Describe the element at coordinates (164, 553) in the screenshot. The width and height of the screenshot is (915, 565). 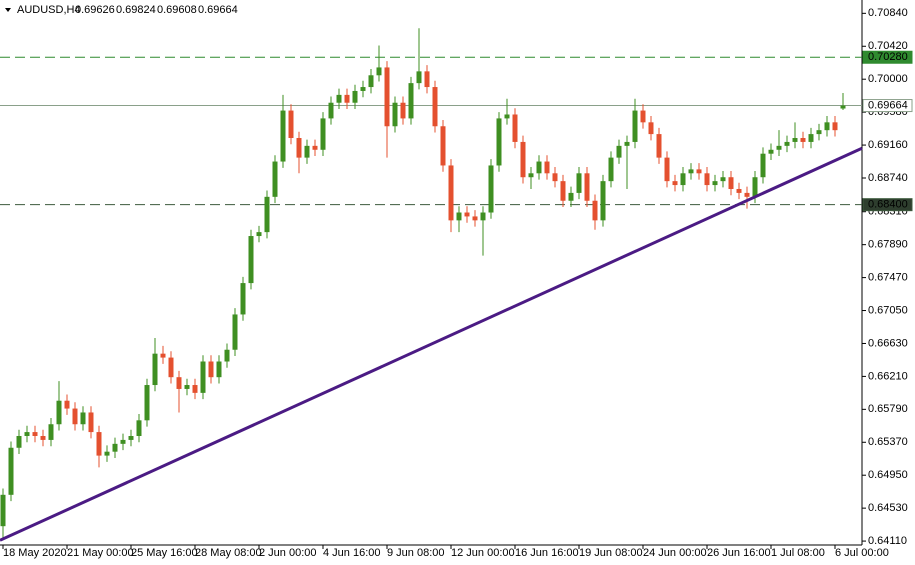
I see `x-tick-label: 25 May 16:00` at that location.